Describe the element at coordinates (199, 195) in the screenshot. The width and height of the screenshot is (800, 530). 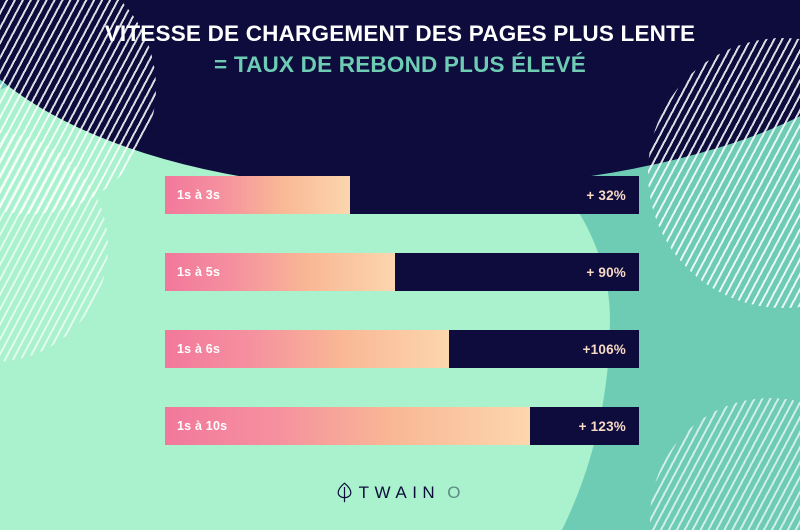
I see `bar-category-label: 1s à 3s` at that location.